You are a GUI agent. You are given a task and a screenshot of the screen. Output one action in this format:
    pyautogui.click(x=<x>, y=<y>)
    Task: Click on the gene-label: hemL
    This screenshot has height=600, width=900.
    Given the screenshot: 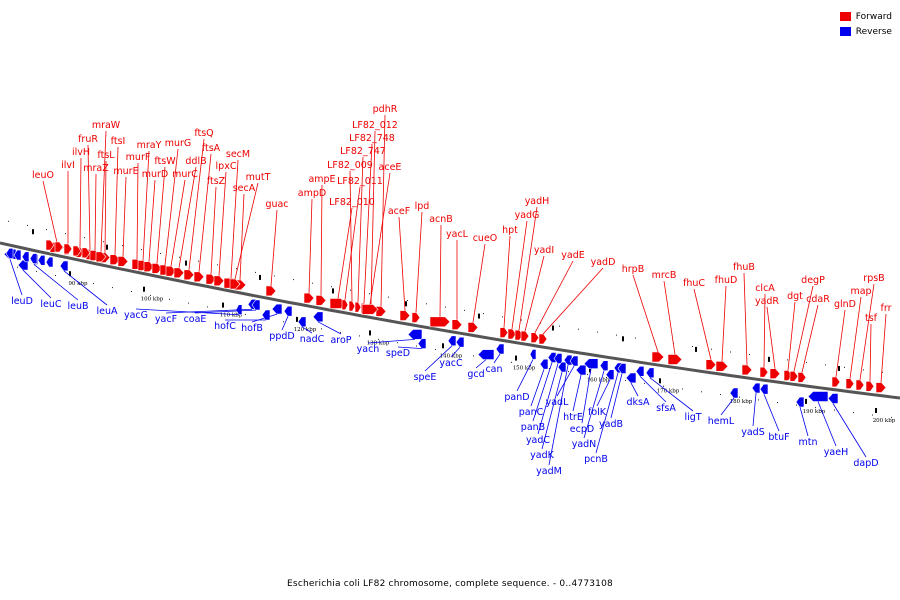 What is the action you would take?
    pyautogui.click(x=721, y=421)
    